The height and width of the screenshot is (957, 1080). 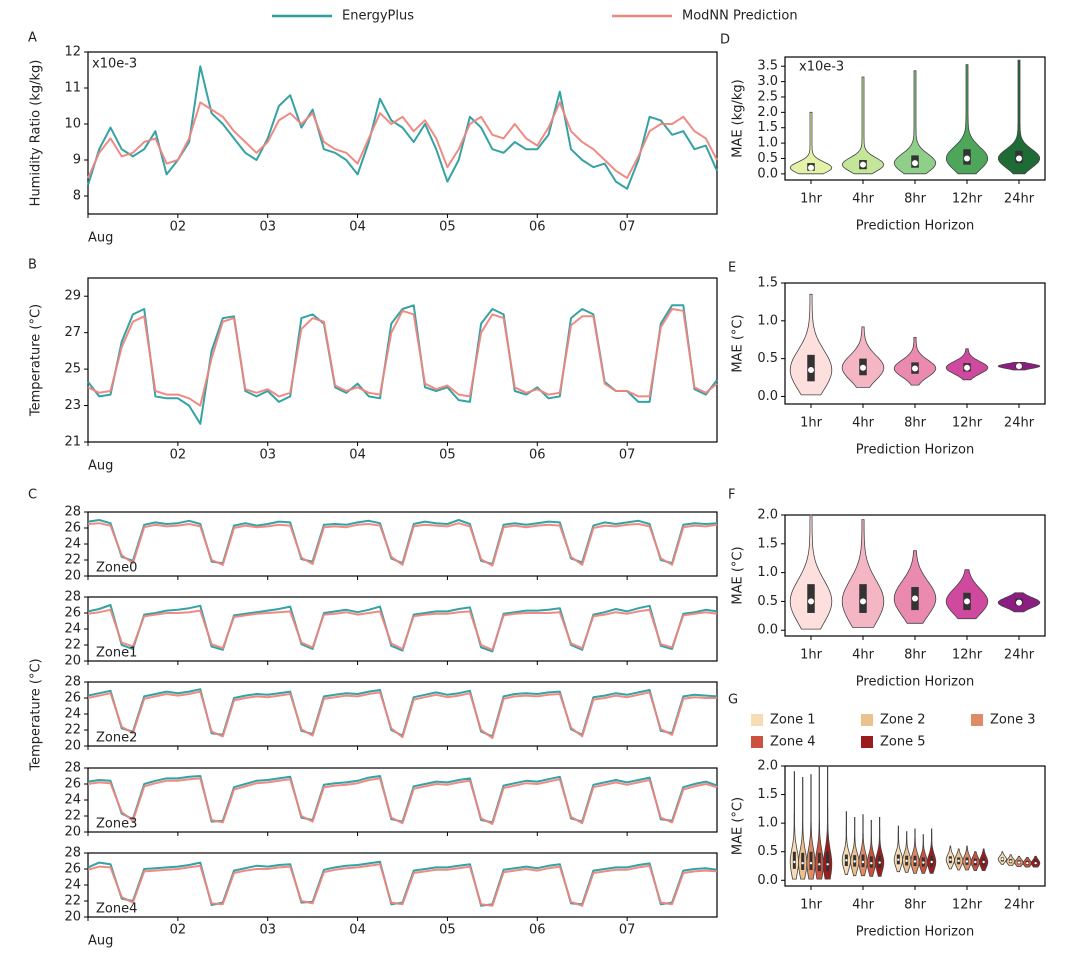 I want to click on y-tick-label: 11, so click(x=72, y=88).